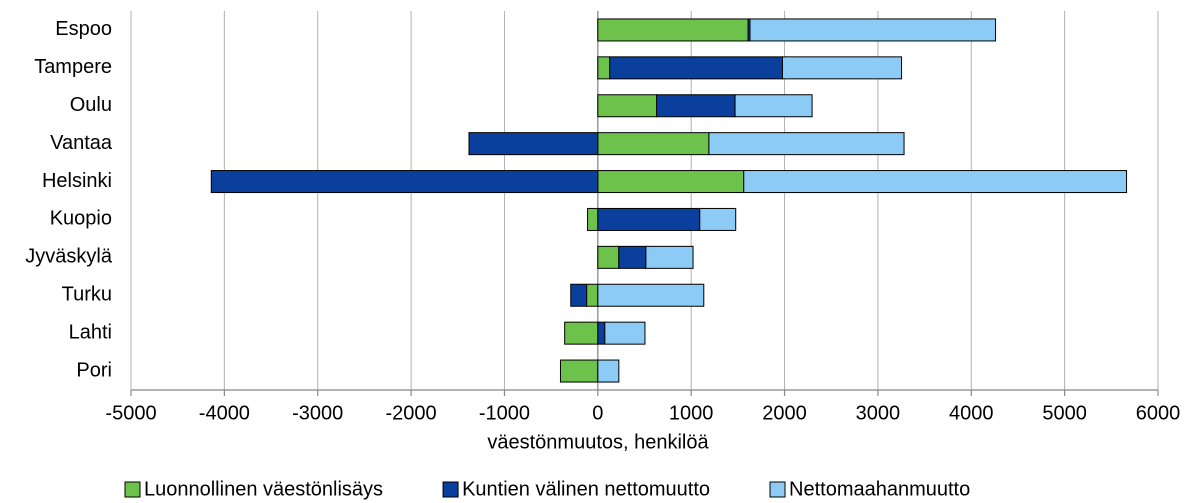 The image size is (1190, 503). What do you see at coordinates (81, 219) in the screenshot?
I see `y-tick-label: Kuopio` at bounding box center [81, 219].